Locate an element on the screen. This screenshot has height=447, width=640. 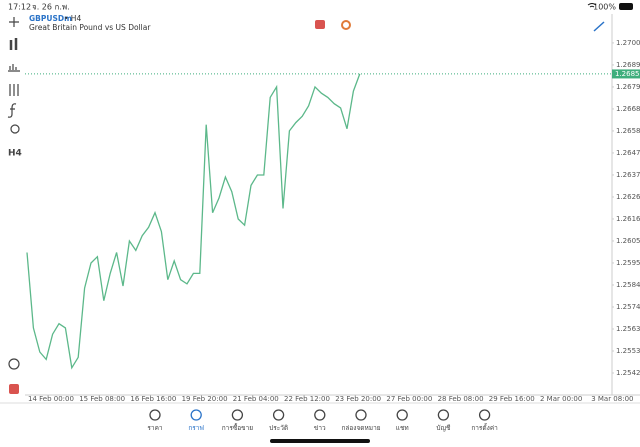
battery-icon is located at coordinates (626, 6).